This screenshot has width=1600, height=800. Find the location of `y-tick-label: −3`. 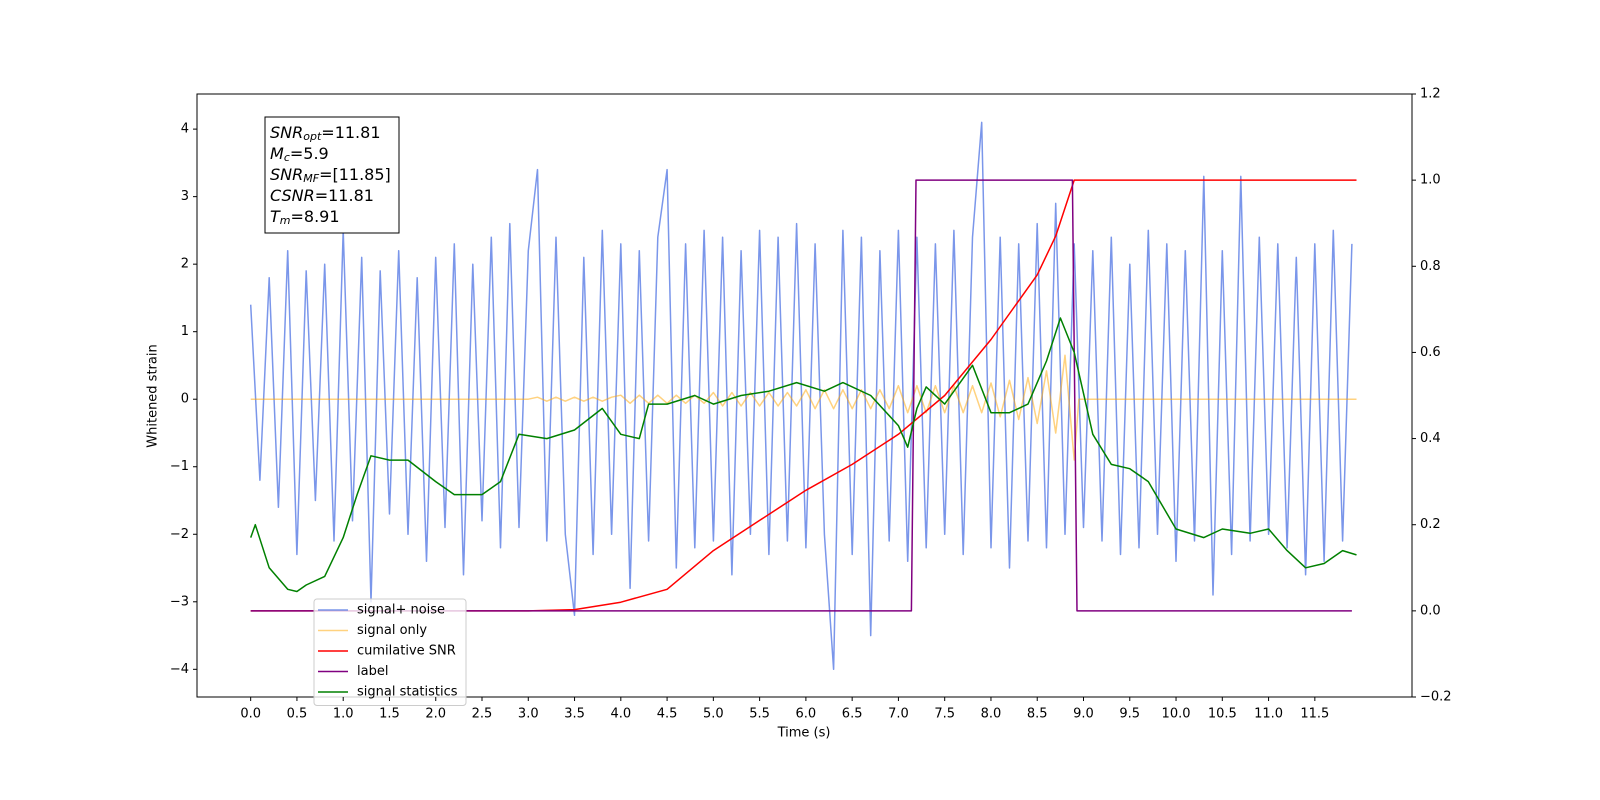

y-tick-label: −3 is located at coordinates (179, 601).